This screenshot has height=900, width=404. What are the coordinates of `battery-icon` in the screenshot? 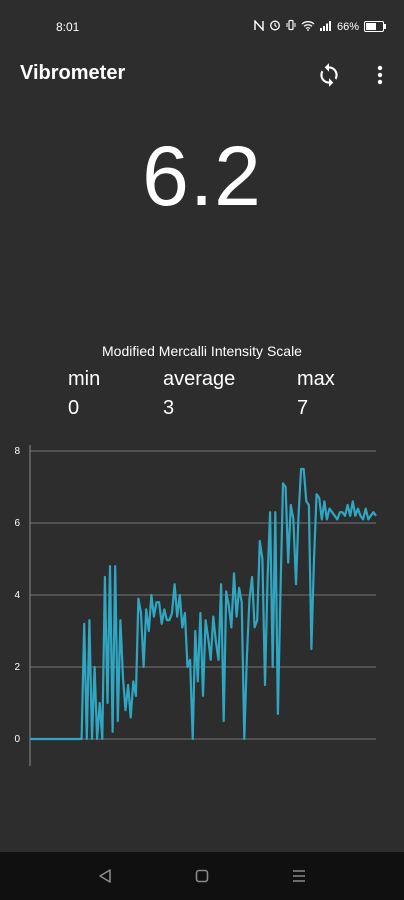 It's located at (375, 26).